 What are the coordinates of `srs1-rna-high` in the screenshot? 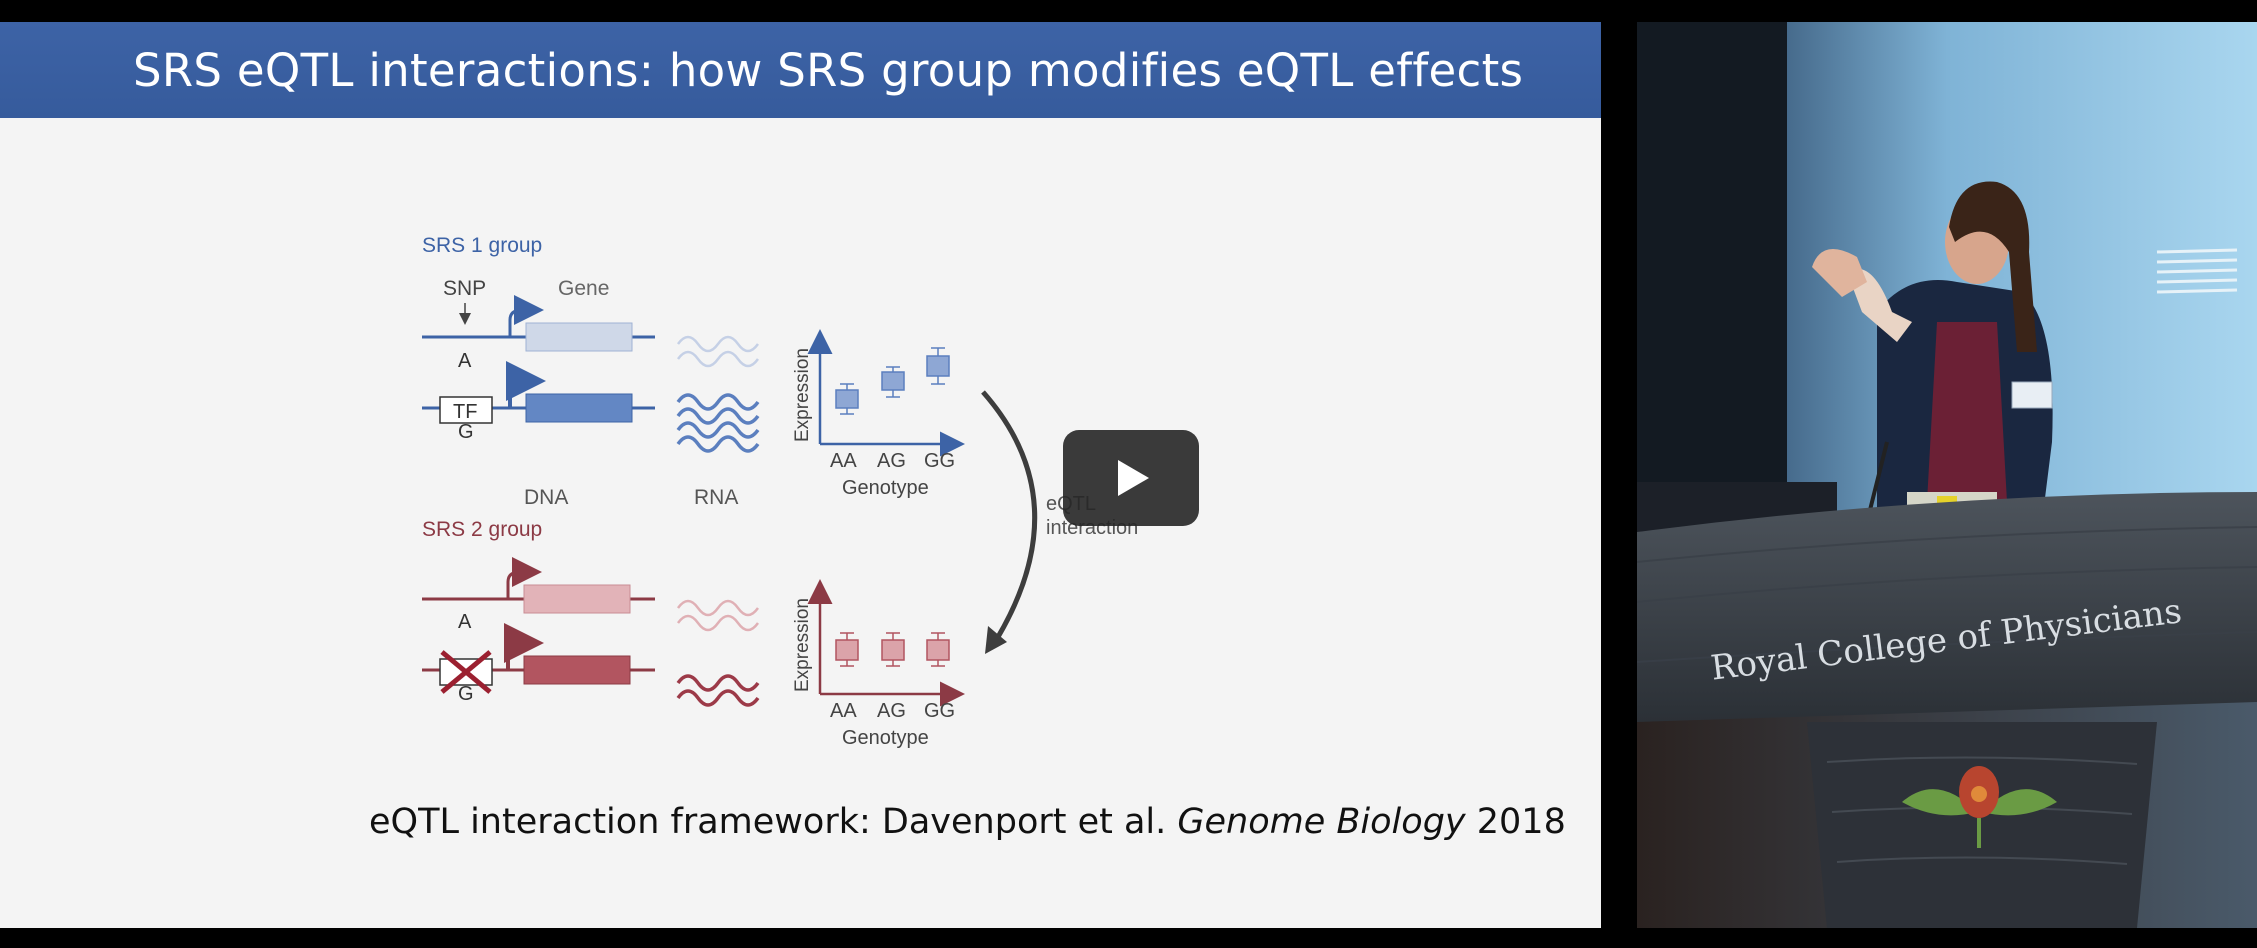 It's located at (718, 423).